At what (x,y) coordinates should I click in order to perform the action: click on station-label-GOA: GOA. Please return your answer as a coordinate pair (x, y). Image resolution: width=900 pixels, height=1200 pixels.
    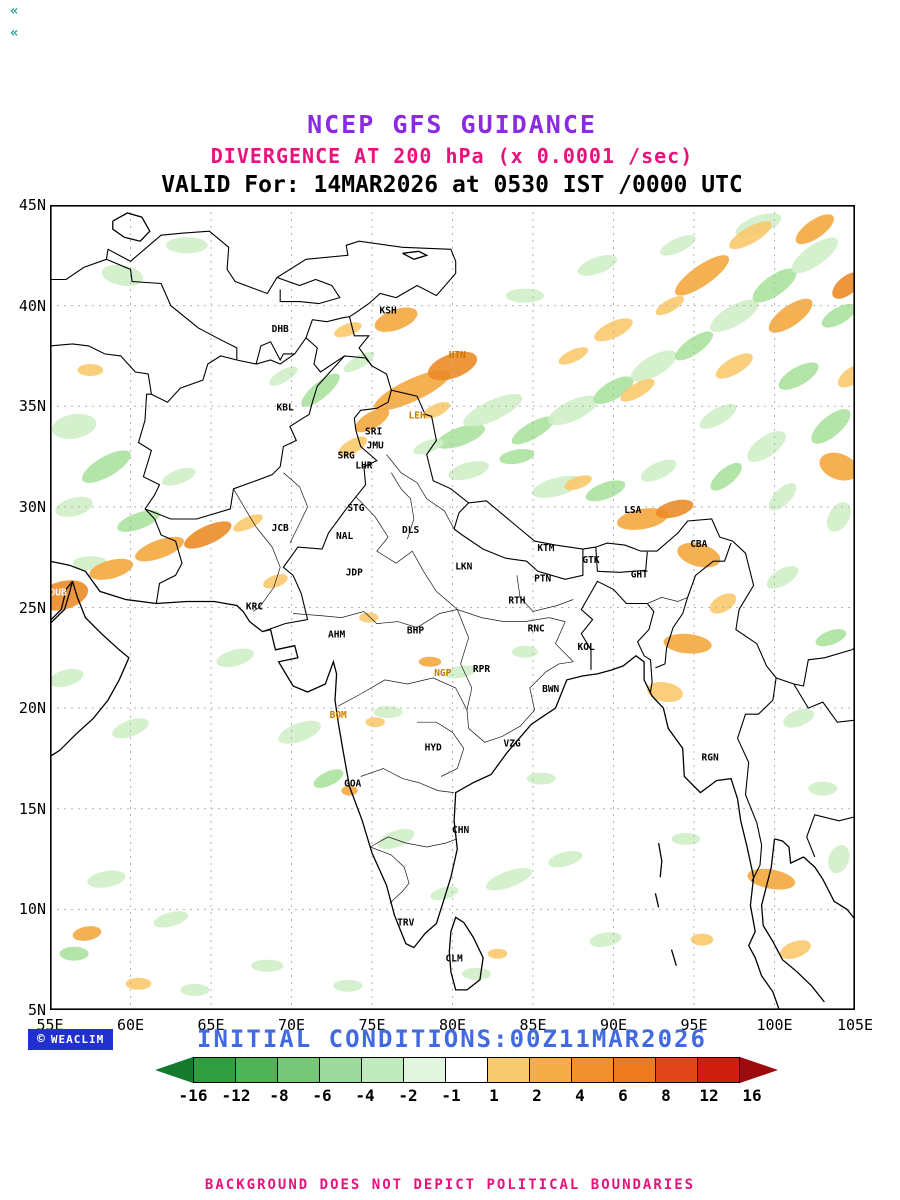
    Looking at the image, I should click on (352, 784).